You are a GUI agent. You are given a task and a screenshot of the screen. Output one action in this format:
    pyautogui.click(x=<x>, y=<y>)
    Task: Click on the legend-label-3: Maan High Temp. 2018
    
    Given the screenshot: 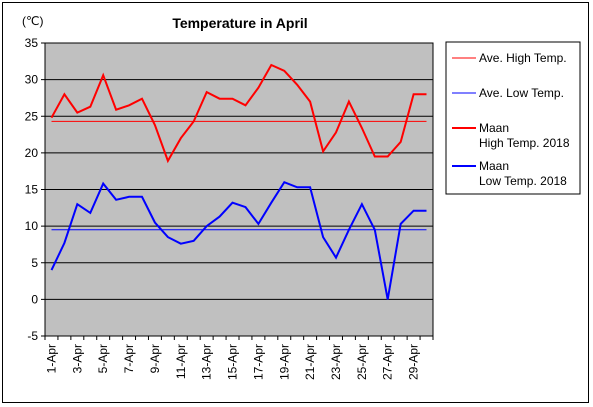 What is the action you would take?
    pyautogui.click(x=524, y=135)
    